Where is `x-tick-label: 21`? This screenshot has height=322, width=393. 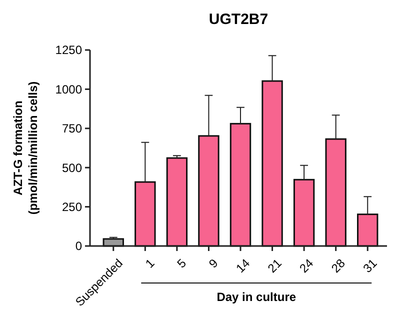
x-tick-label: 21 is located at coordinates (274, 266).